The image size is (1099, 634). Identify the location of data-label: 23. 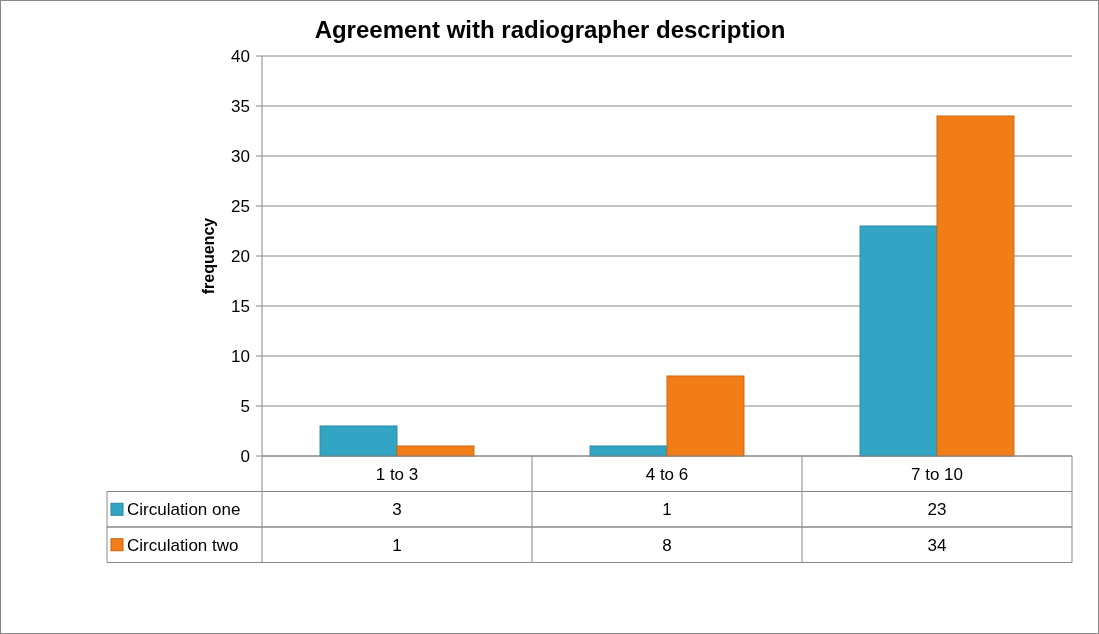
(937, 510).